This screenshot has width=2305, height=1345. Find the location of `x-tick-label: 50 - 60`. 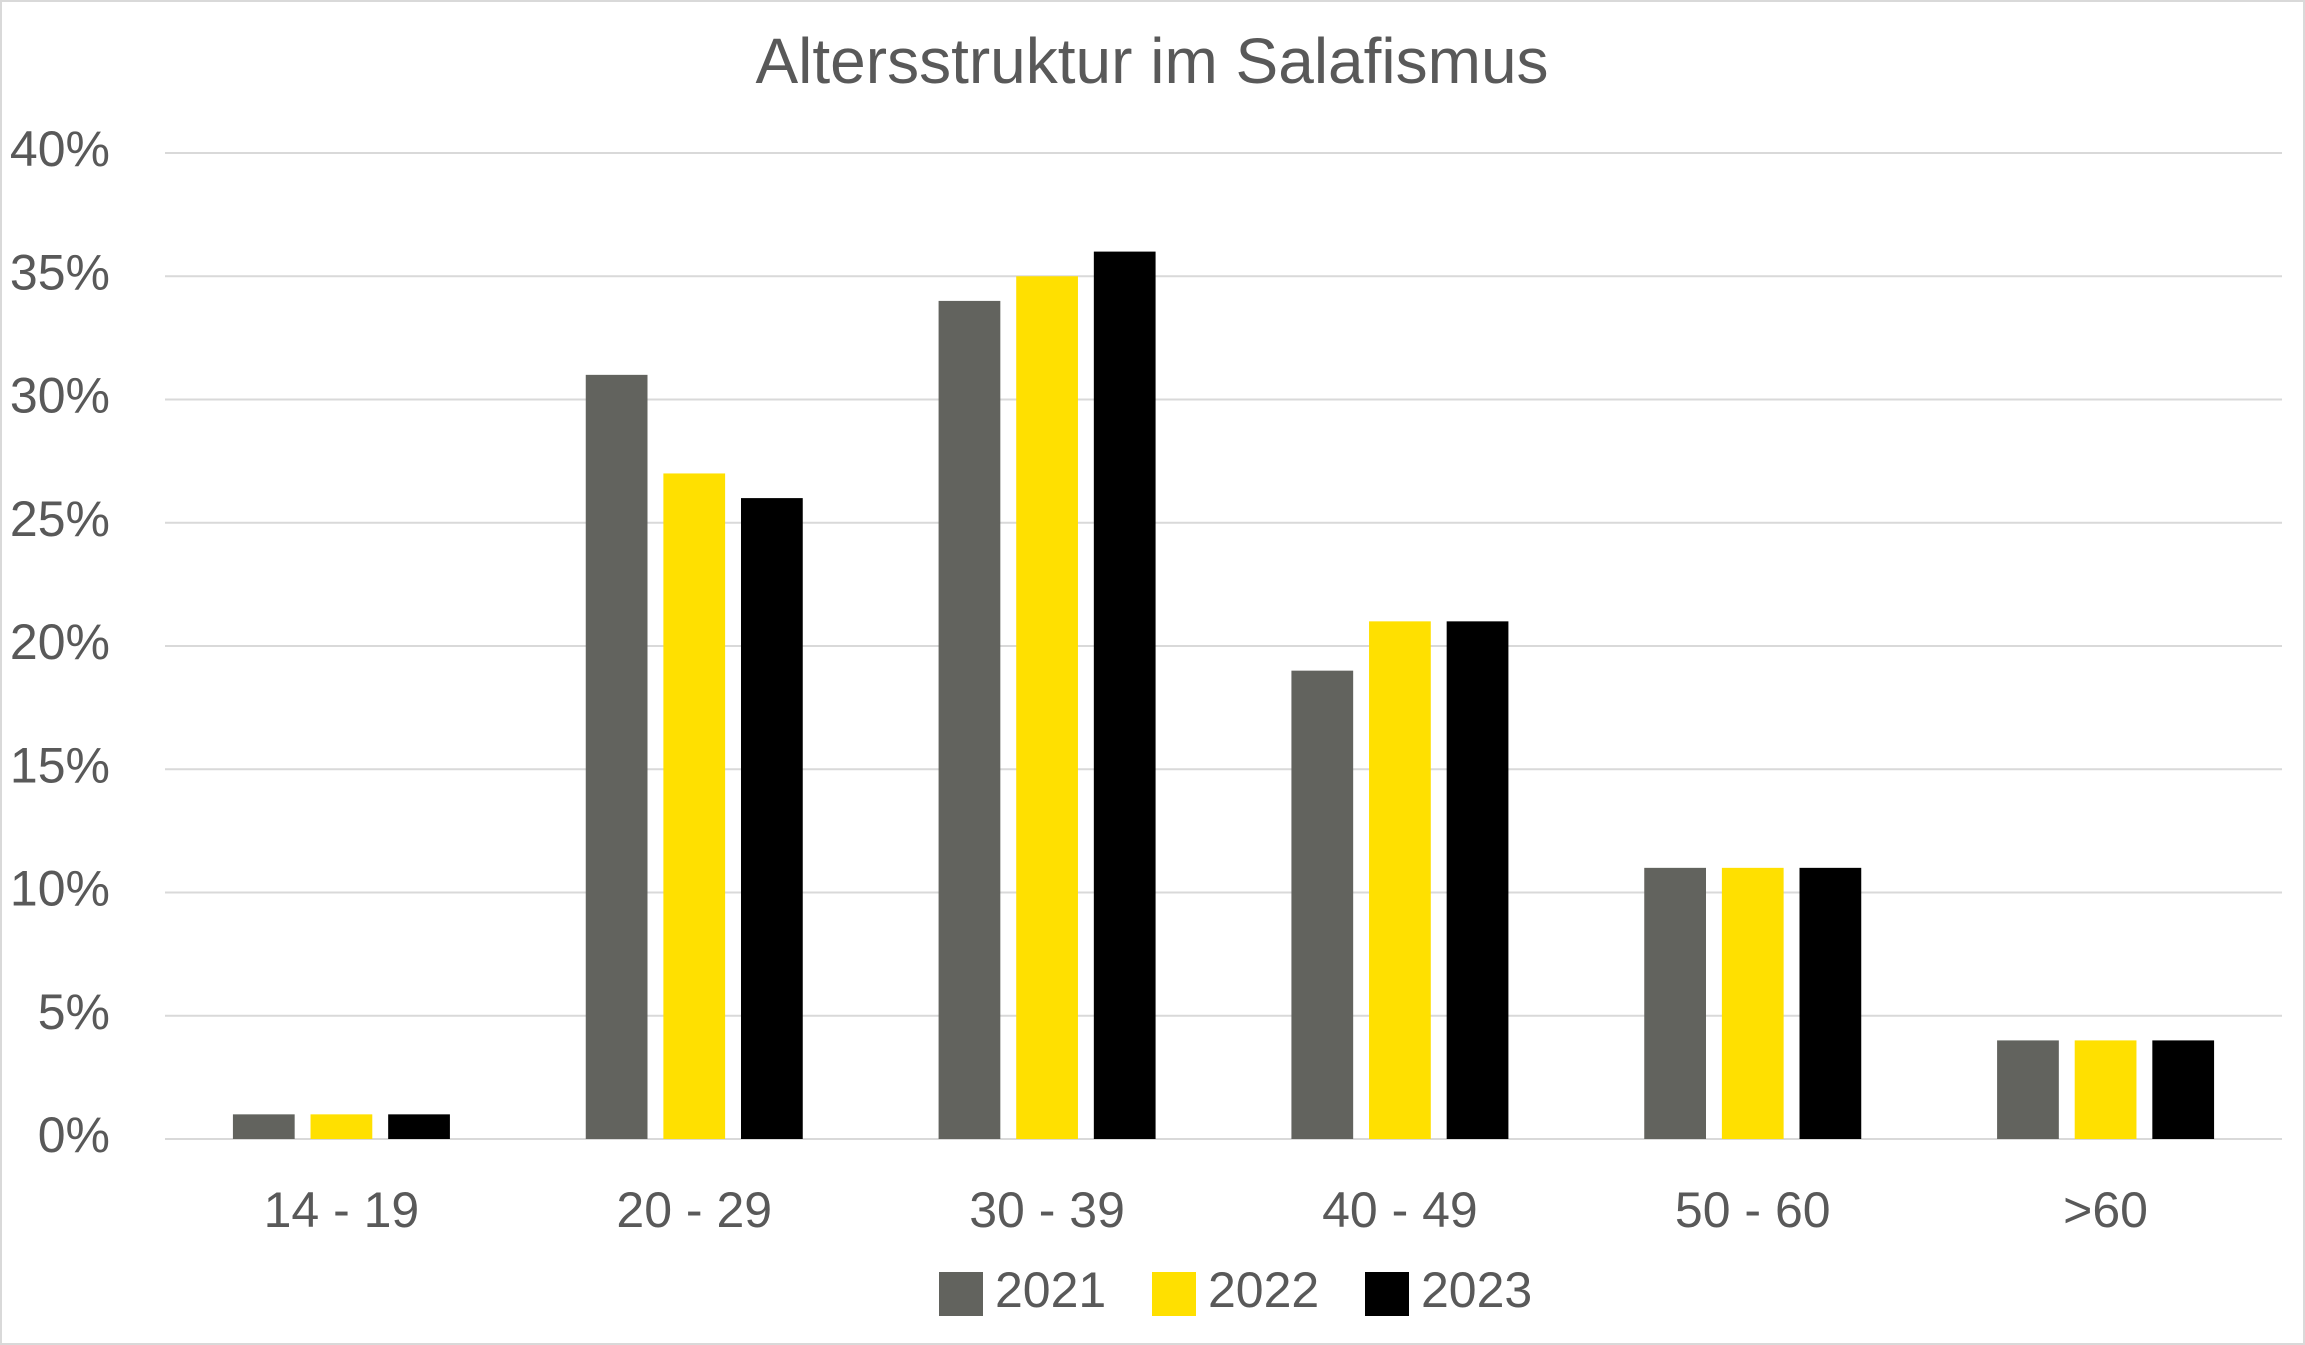

x-tick-label: 50 - 60 is located at coordinates (1753, 1210).